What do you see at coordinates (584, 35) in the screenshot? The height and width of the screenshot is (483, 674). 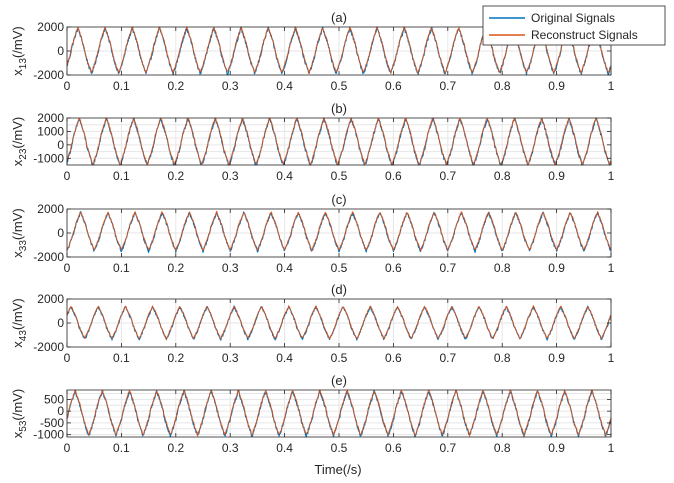 I see `legend-entry-label: Reconstruct Signals` at bounding box center [584, 35].